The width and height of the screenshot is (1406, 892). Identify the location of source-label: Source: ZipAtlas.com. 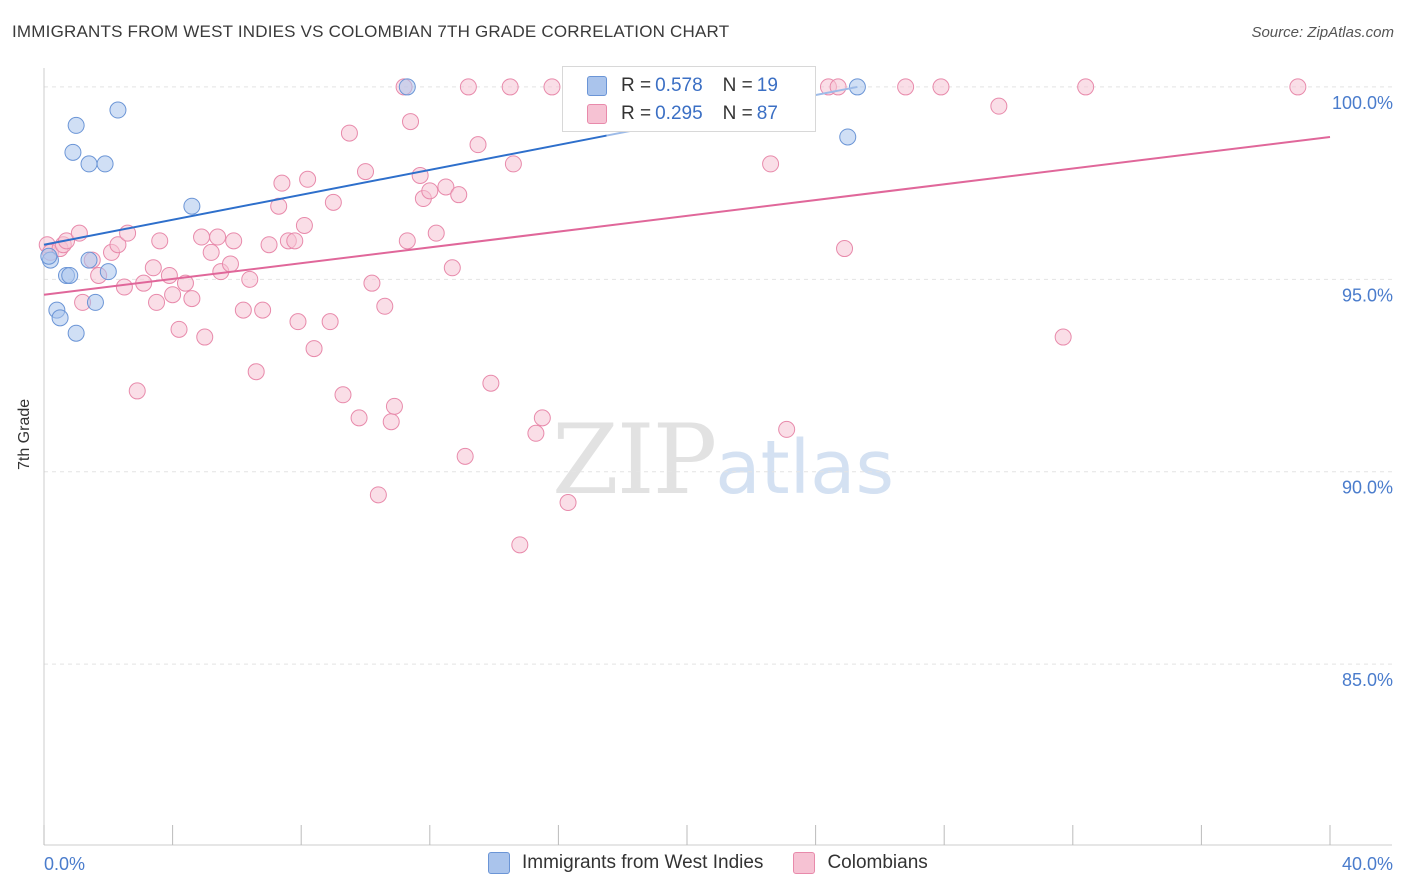
(1322, 32).